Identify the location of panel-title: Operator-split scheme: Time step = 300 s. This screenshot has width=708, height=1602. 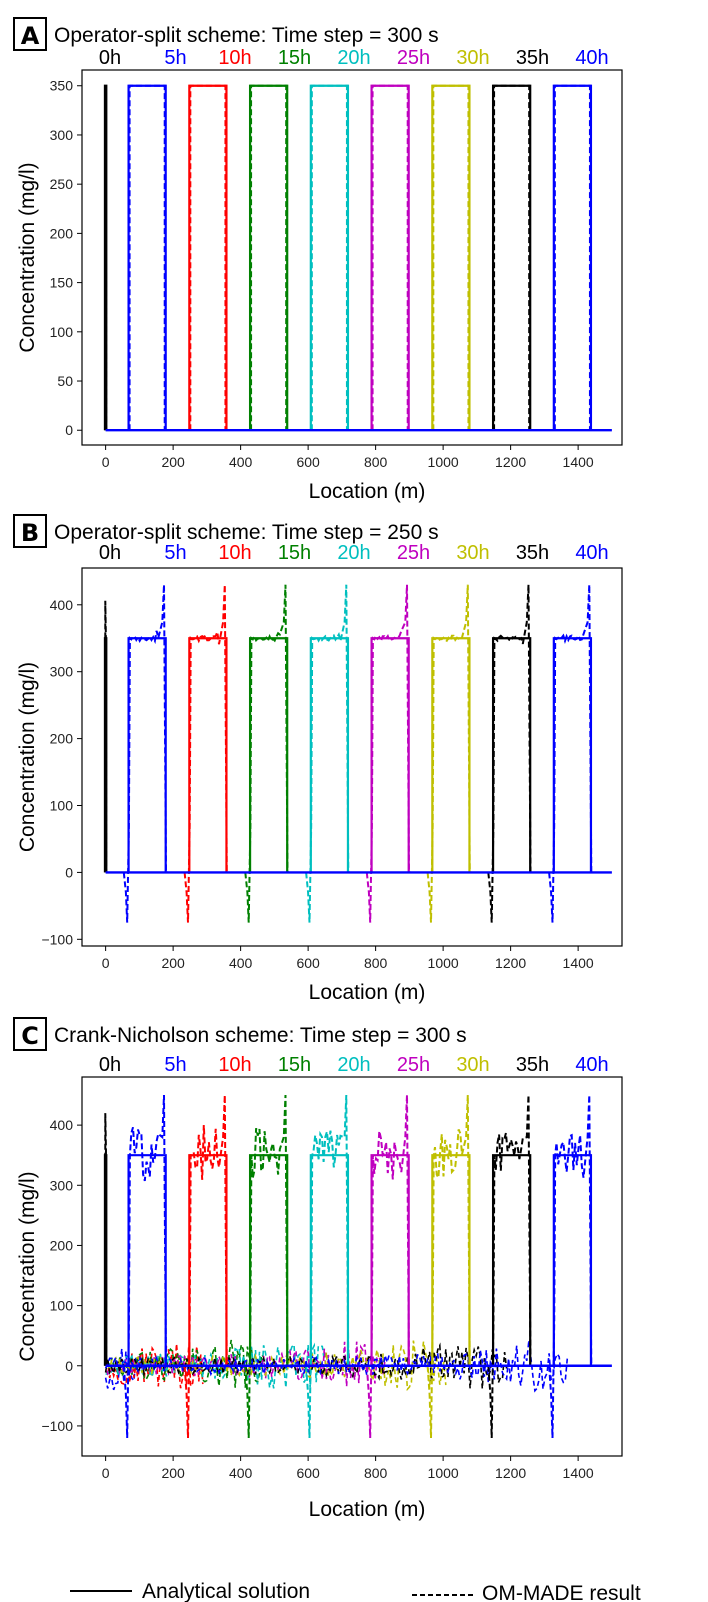
(246, 35).